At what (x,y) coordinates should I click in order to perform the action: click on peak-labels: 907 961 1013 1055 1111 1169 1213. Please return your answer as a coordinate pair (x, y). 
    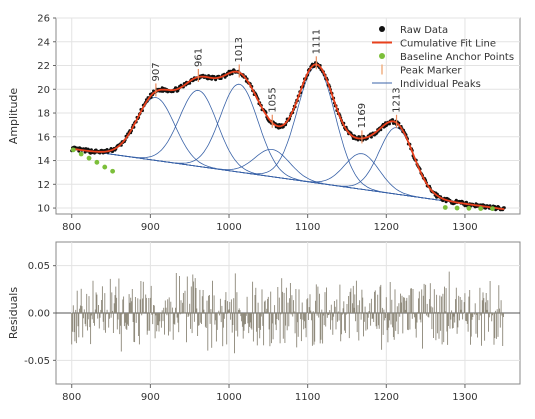
    Looking at the image, I should click on (277, 79).